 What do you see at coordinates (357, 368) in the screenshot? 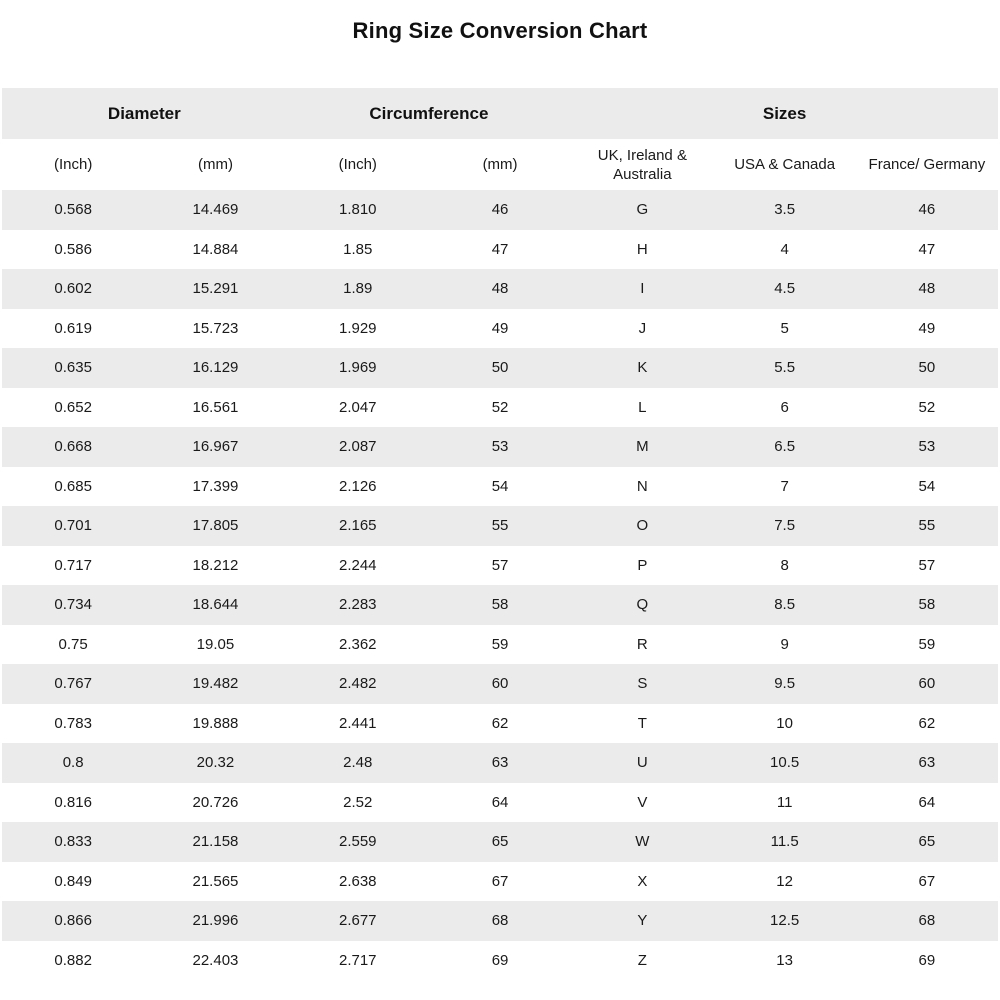
I see `table-cell: 1.969` at bounding box center [357, 368].